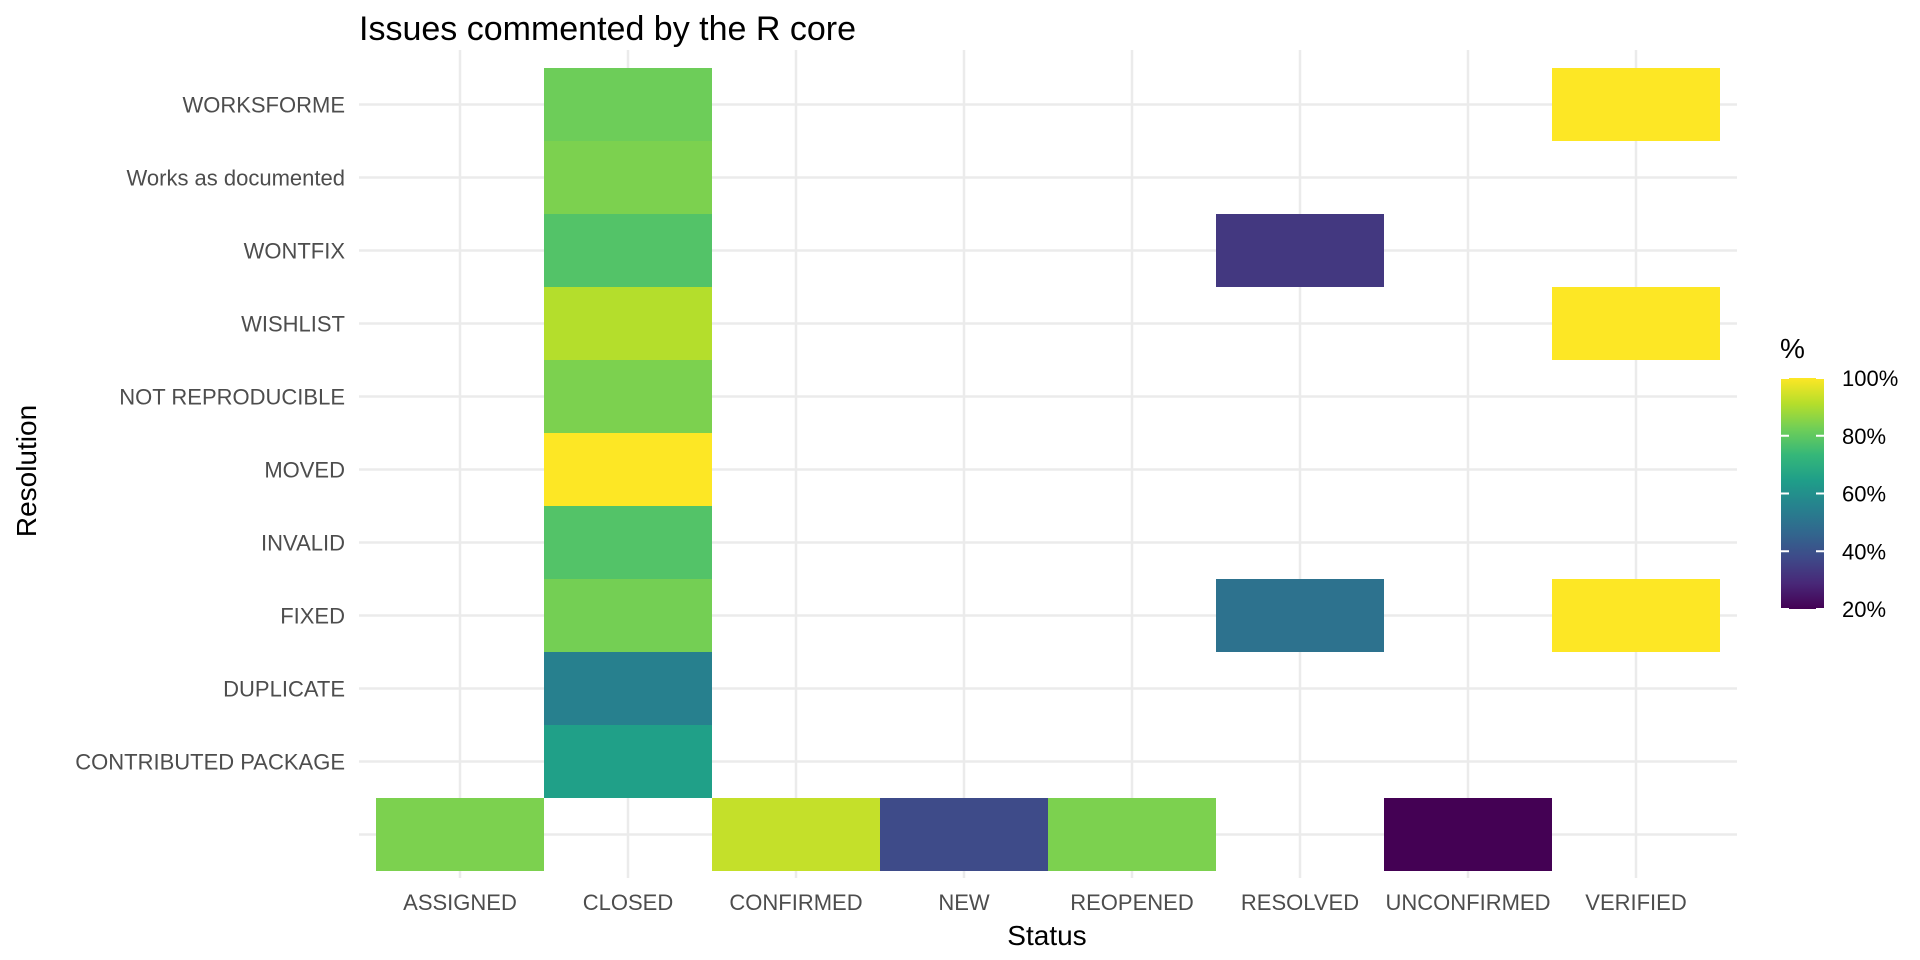 The height and width of the screenshot is (960, 1920). I want to click on y-tick-label: MOVED, so click(304, 470).